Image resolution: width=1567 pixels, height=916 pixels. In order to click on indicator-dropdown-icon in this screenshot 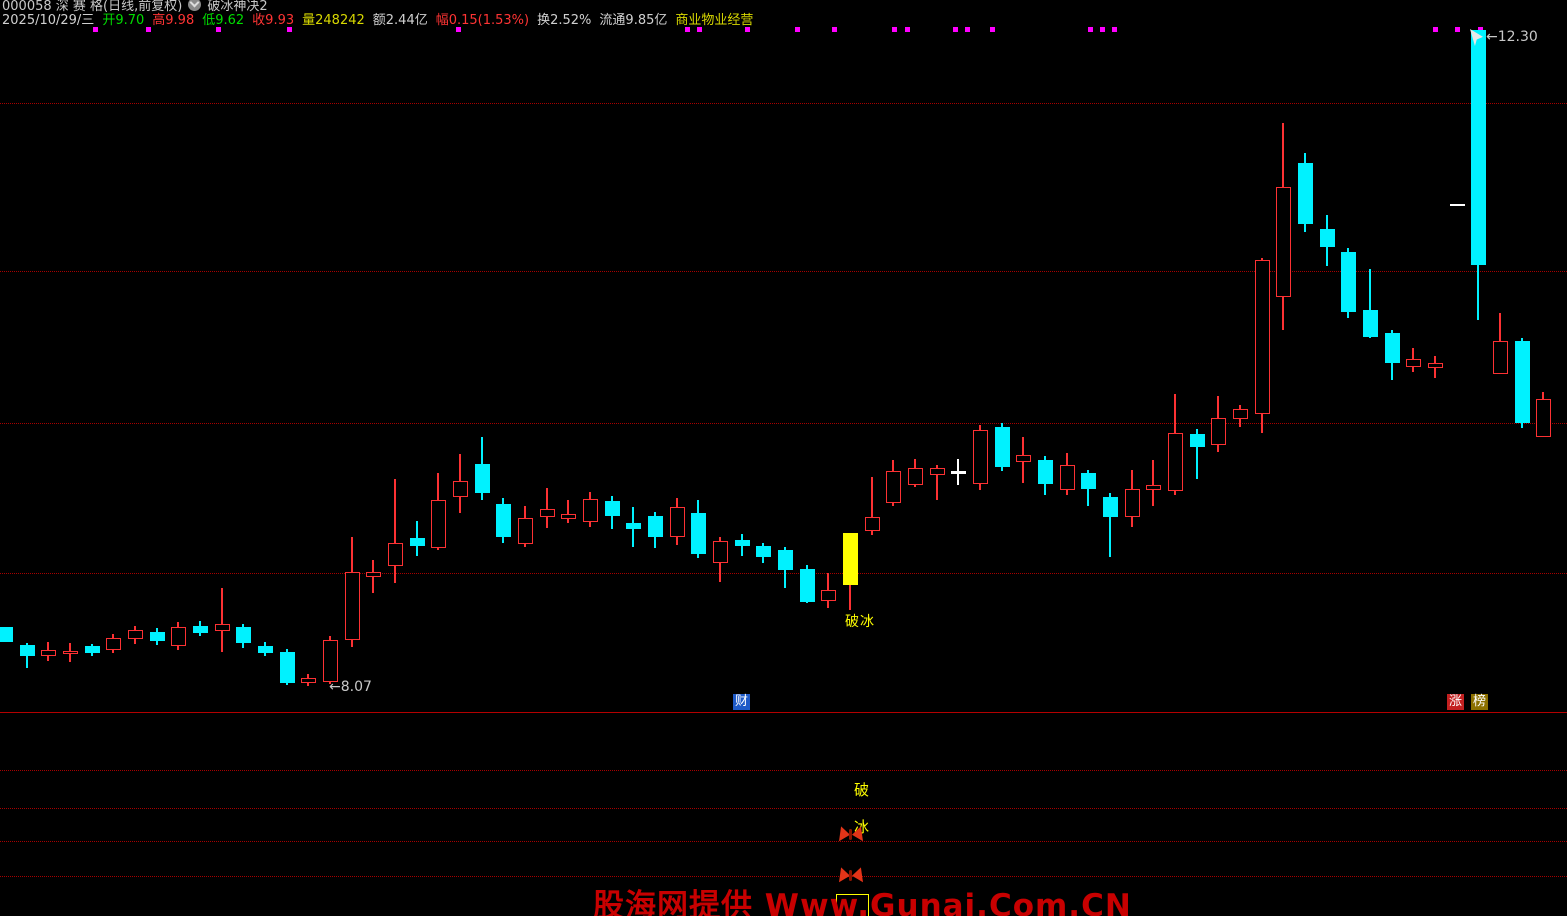, I will do `click(195, 5)`.